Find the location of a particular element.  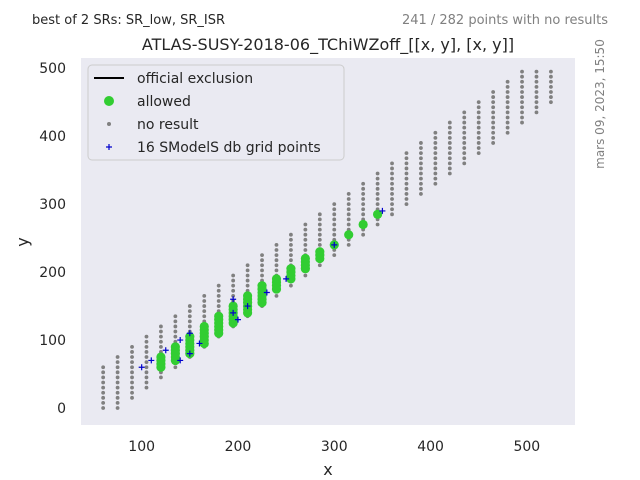

no-results-count: 241 / 282 points with no results is located at coordinates (505, 20).